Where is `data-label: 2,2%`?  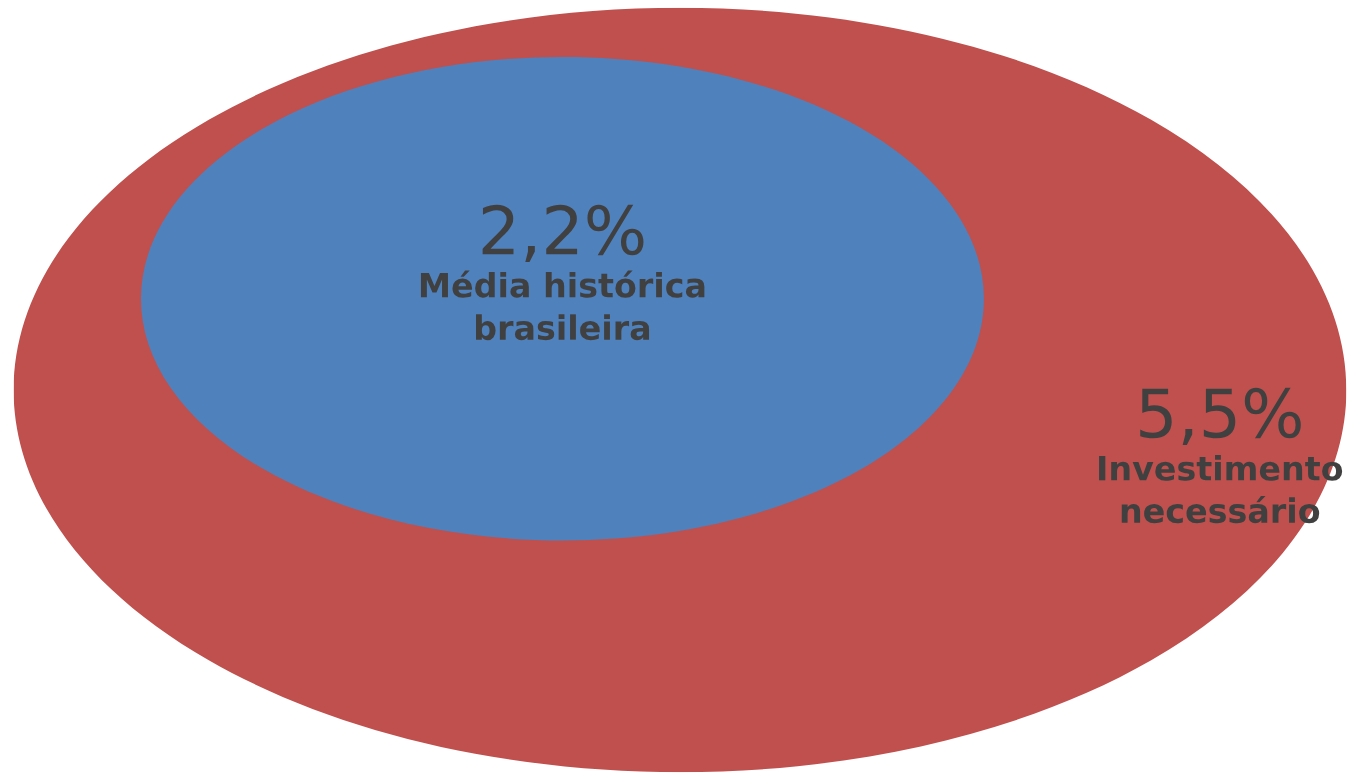 data-label: 2,2% is located at coordinates (563, 233).